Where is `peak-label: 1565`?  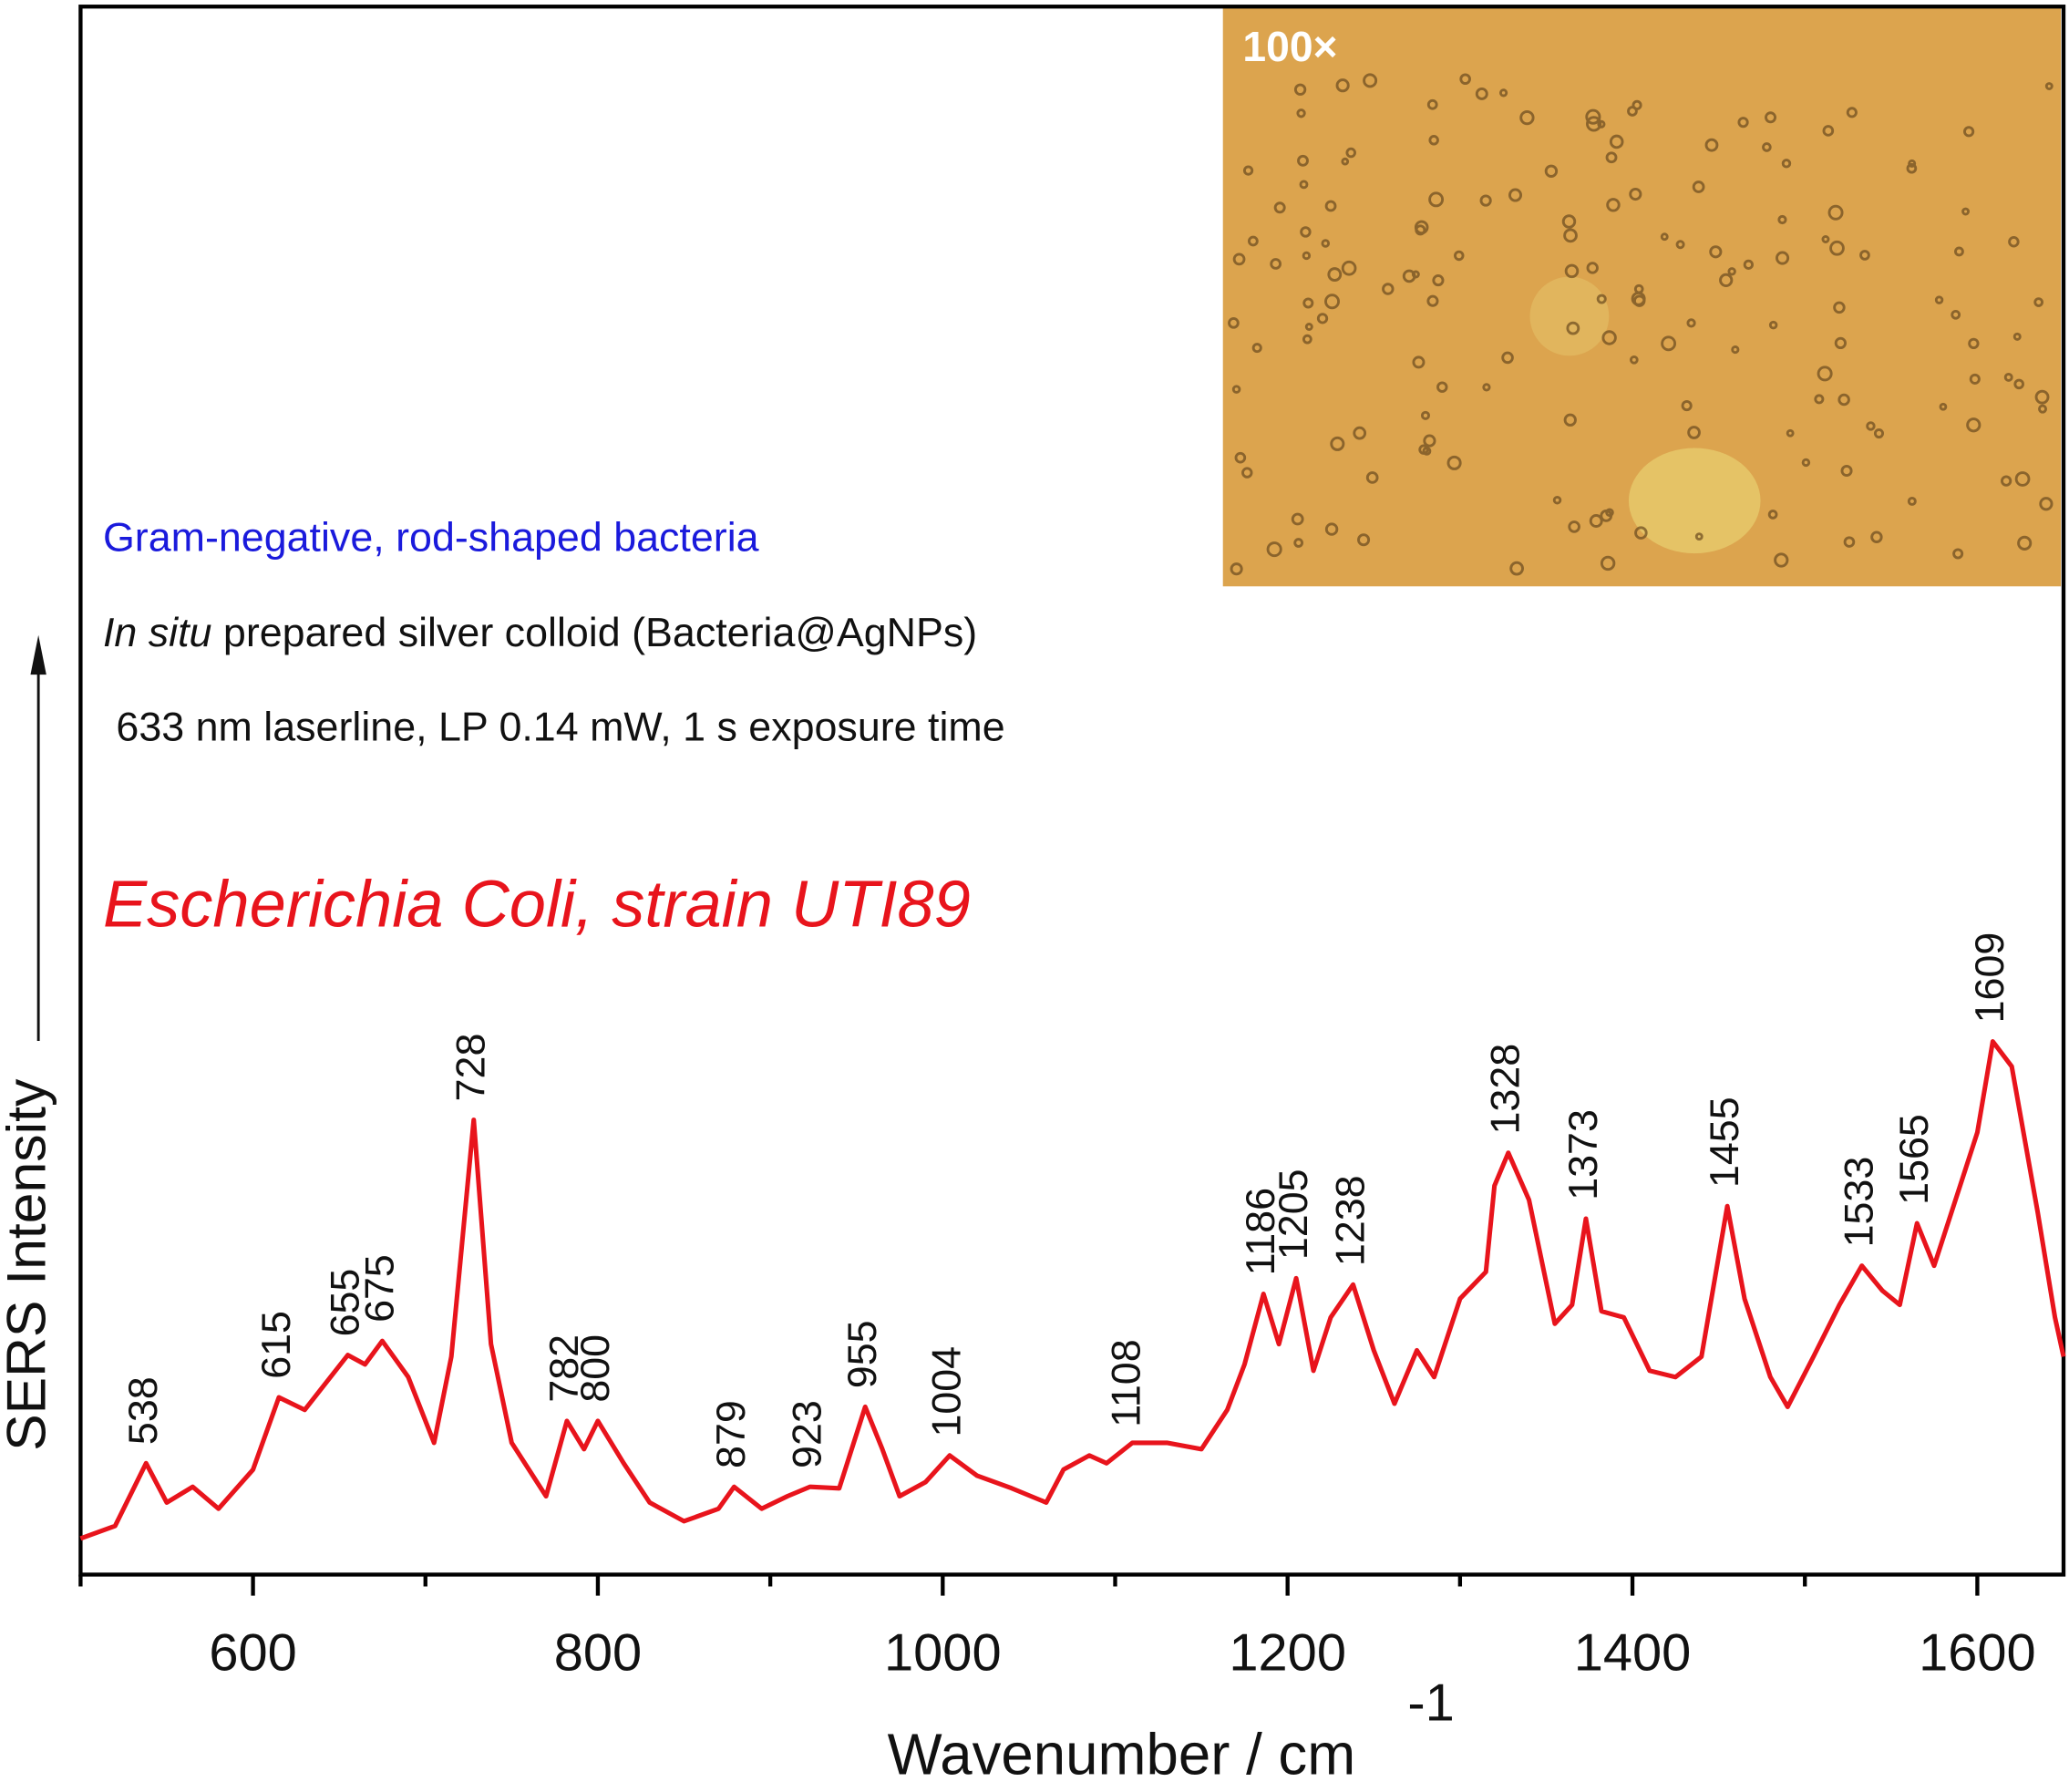 peak-label: 1565 is located at coordinates (1914, 1159).